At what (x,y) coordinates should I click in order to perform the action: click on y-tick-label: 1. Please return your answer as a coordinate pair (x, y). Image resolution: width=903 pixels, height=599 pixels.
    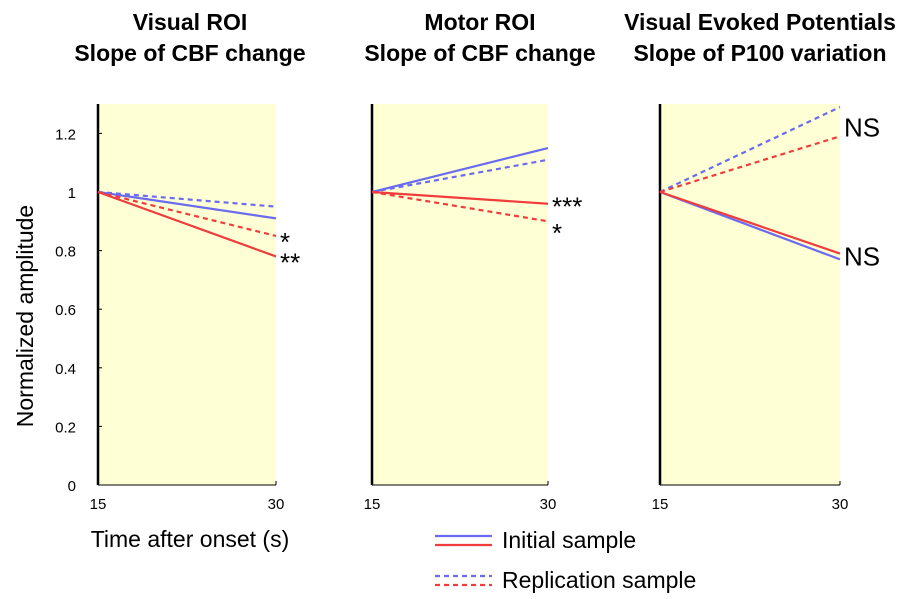
    Looking at the image, I should click on (72, 193).